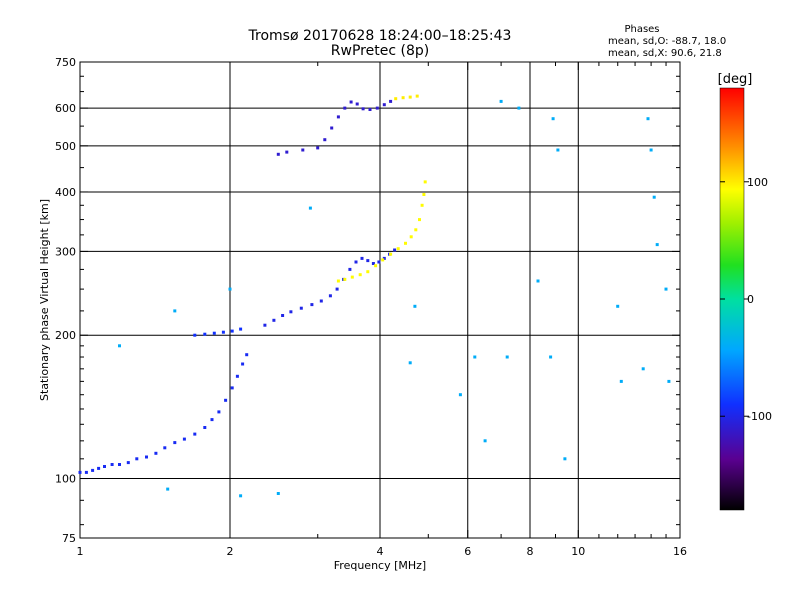 The width and height of the screenshot is (800, 600). I want to click on chart-subtitle: RwPretec (8p), so click(380, 51).